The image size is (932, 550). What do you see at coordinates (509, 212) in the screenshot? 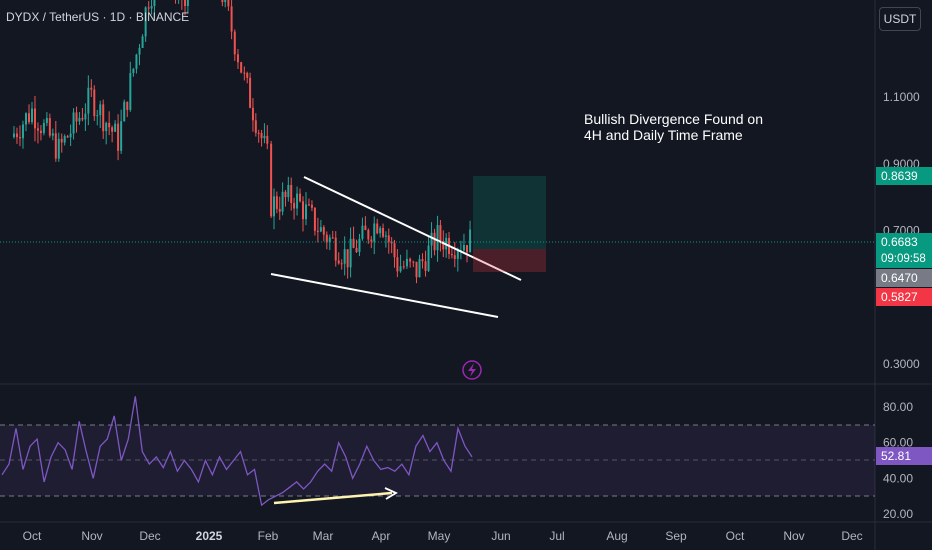
I see `take-profit-zone` at bounding box center [509, 212].